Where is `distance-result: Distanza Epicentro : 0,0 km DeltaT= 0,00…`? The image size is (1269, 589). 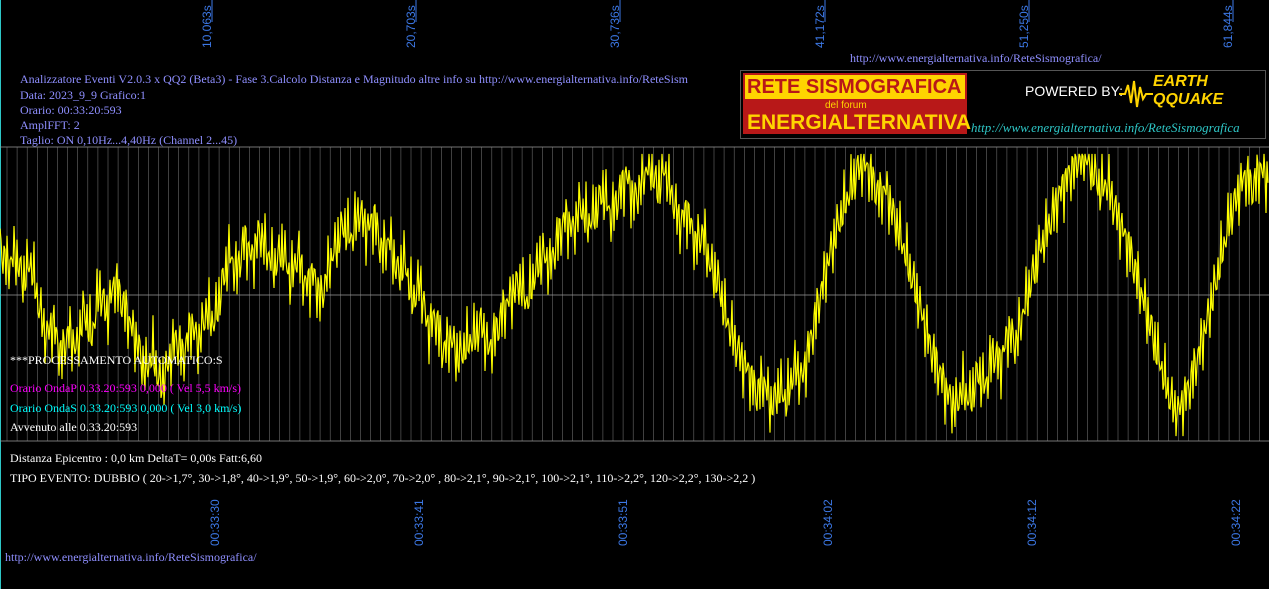
distance-result: Distanza Epicentro : 0,0 km DeltaT= 0,00… is located at coordinates (136, 458).